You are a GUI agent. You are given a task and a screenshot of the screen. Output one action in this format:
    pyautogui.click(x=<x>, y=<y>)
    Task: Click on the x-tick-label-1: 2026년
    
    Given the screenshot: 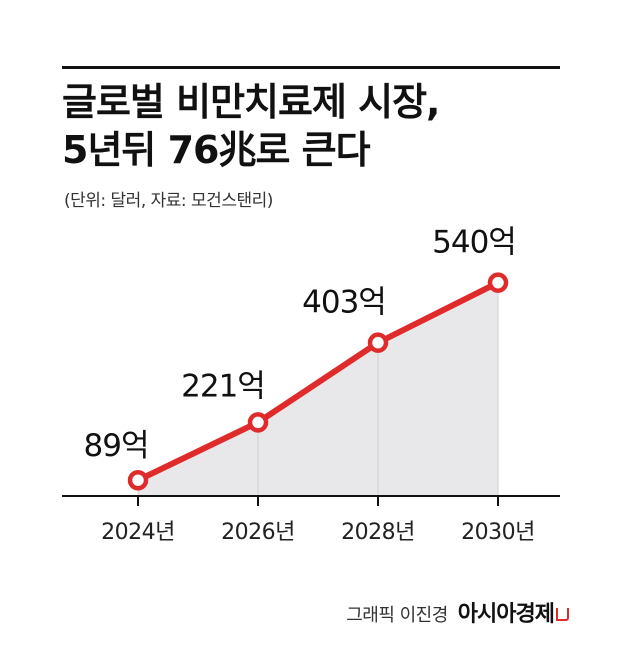 What is the action you would take?
    pyautogui.click(x=258, y=532)
    